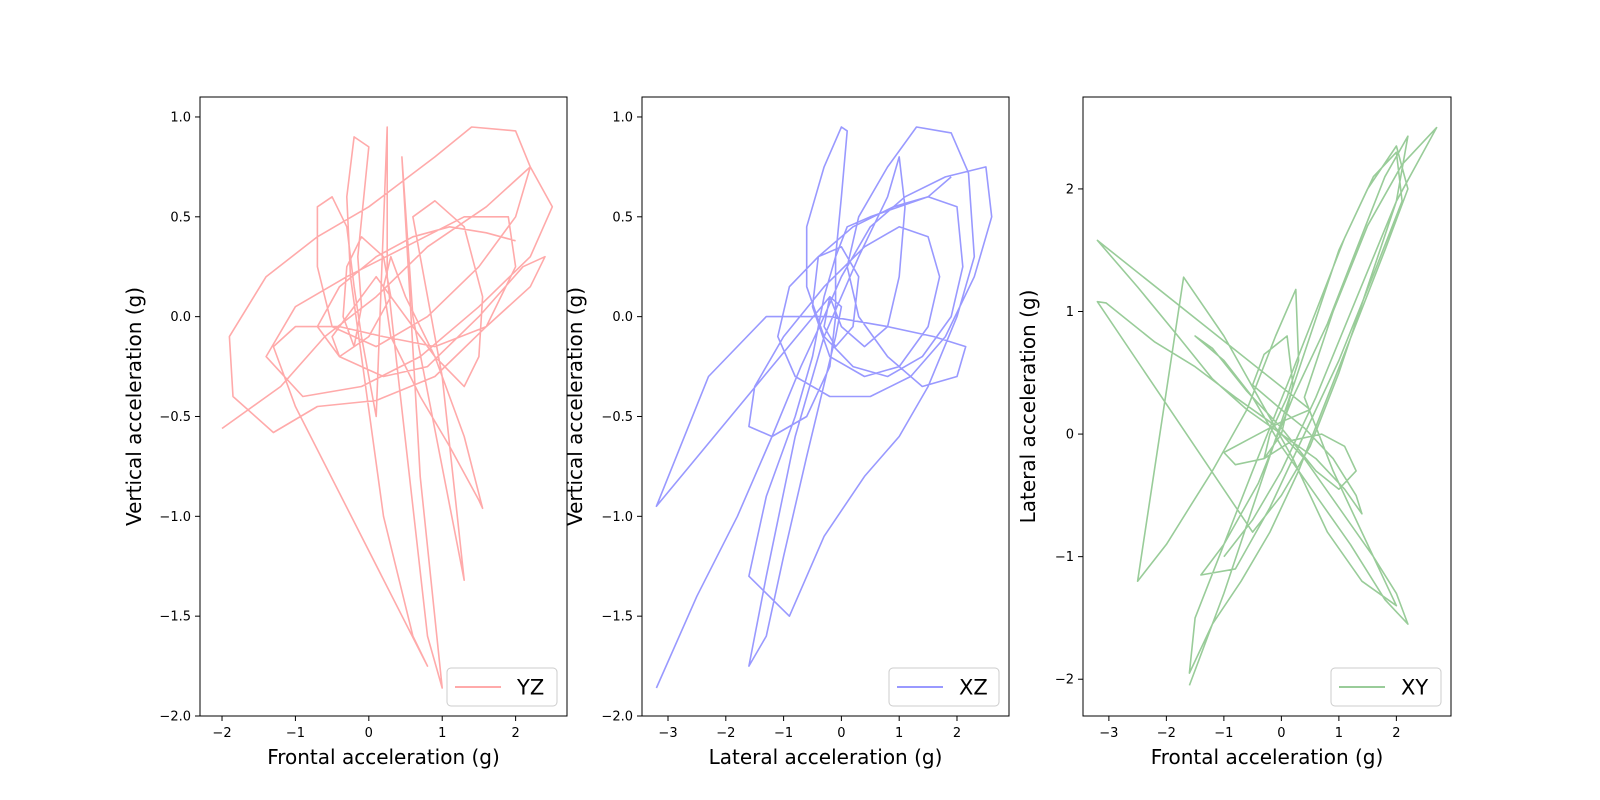 The image size is (1600, 800). I want to click on y-tick-label: −2, so click(1064, 680).